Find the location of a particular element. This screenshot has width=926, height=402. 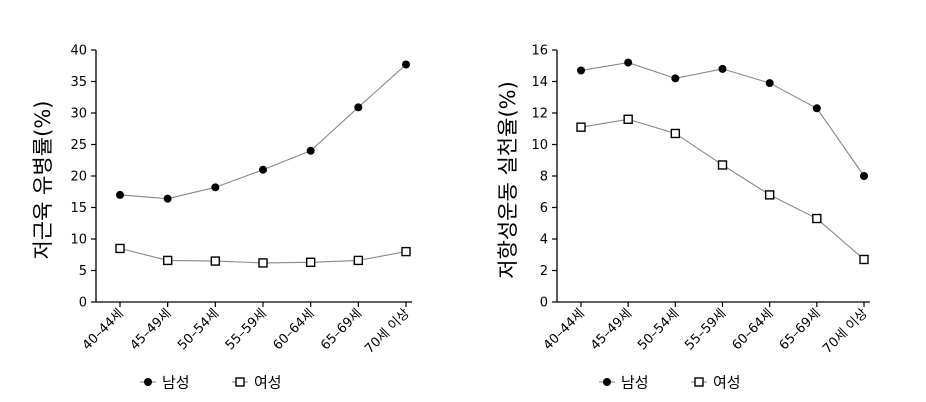

y-tick-label: 25 is located at coordinates (78, 145).